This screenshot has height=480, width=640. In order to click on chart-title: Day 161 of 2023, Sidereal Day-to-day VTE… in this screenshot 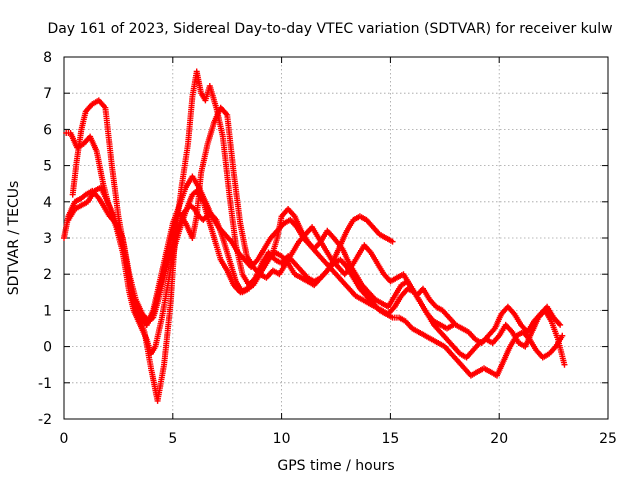, I will do `click(329, 29)`.